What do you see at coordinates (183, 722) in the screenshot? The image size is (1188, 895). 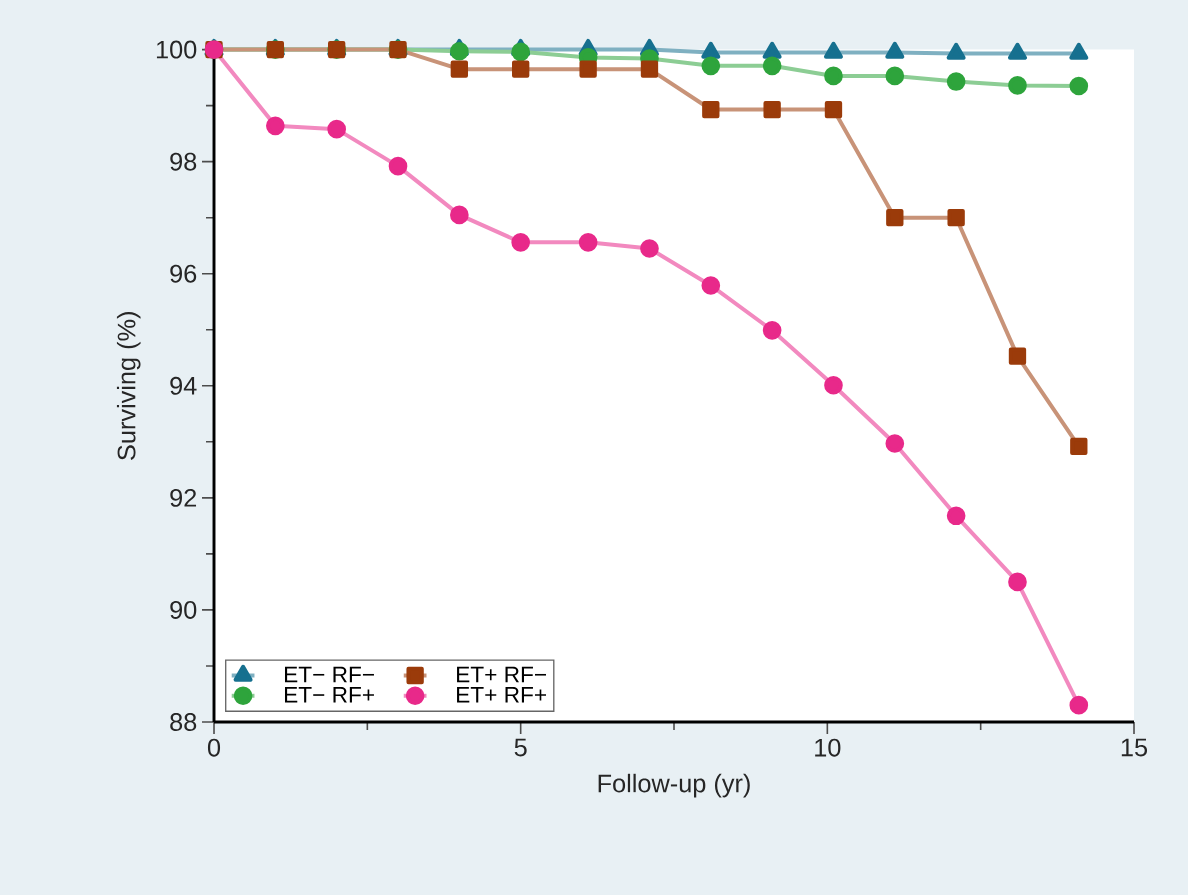 I see `y-tick-label: 88` at bounding box center [183, 722].